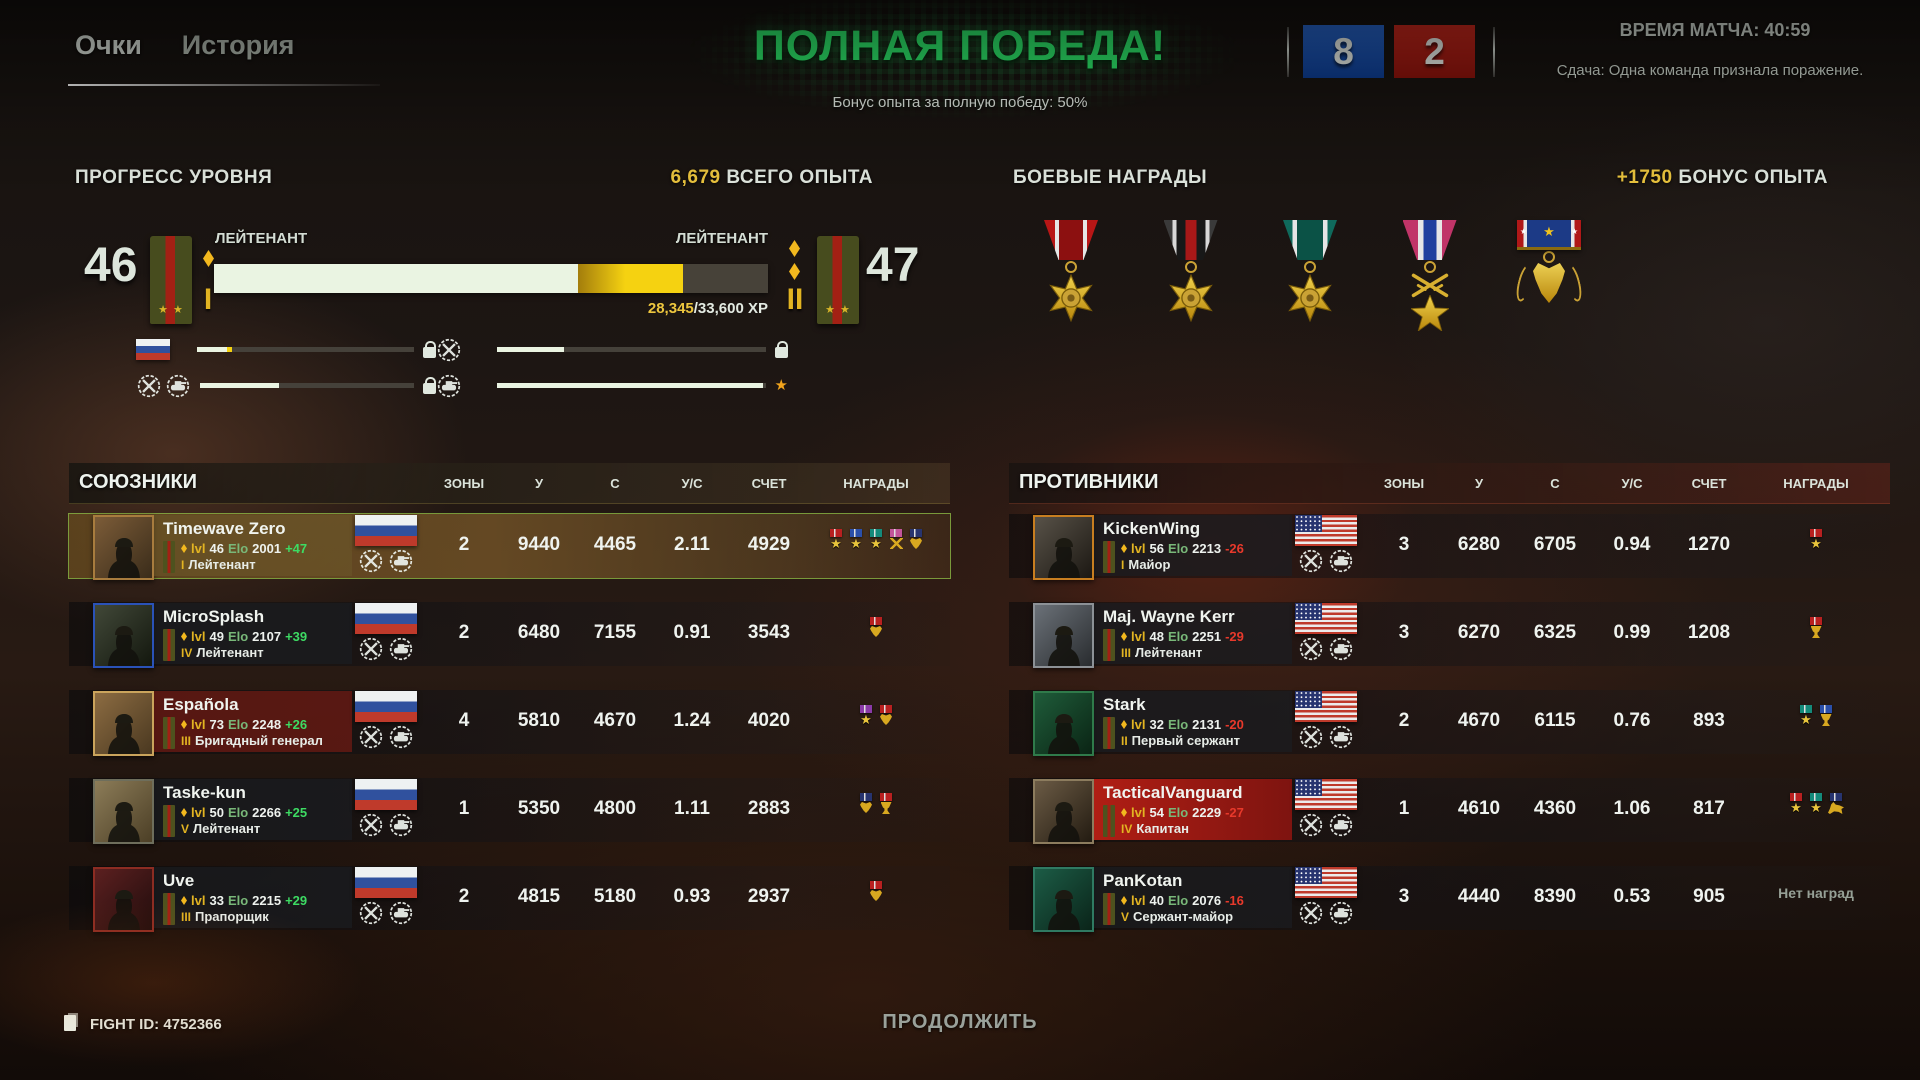  Describe the element at coordinates (1715, 30) in the screenshot. I see `match-time: ВРЕМЯ МАТЧА: 40:59` at that location.